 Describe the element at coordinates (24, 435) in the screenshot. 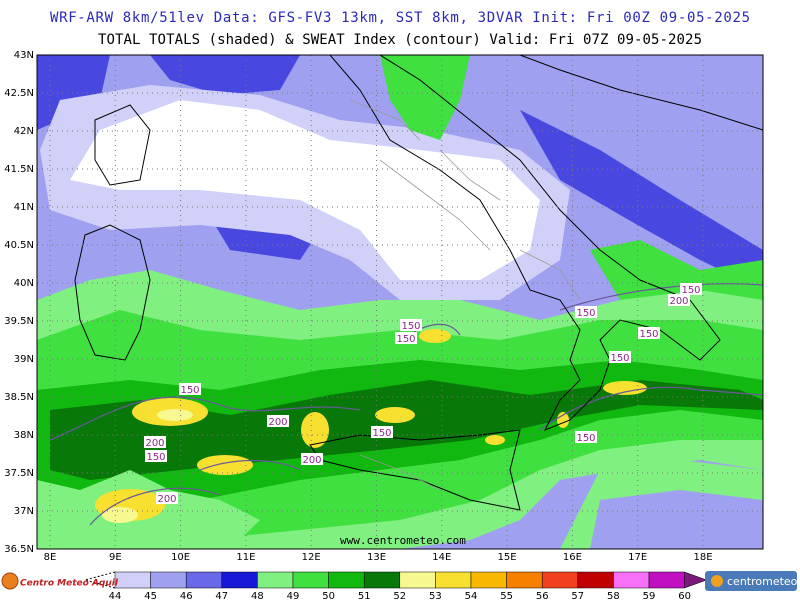

I see `lat-label: 38N` at that location.